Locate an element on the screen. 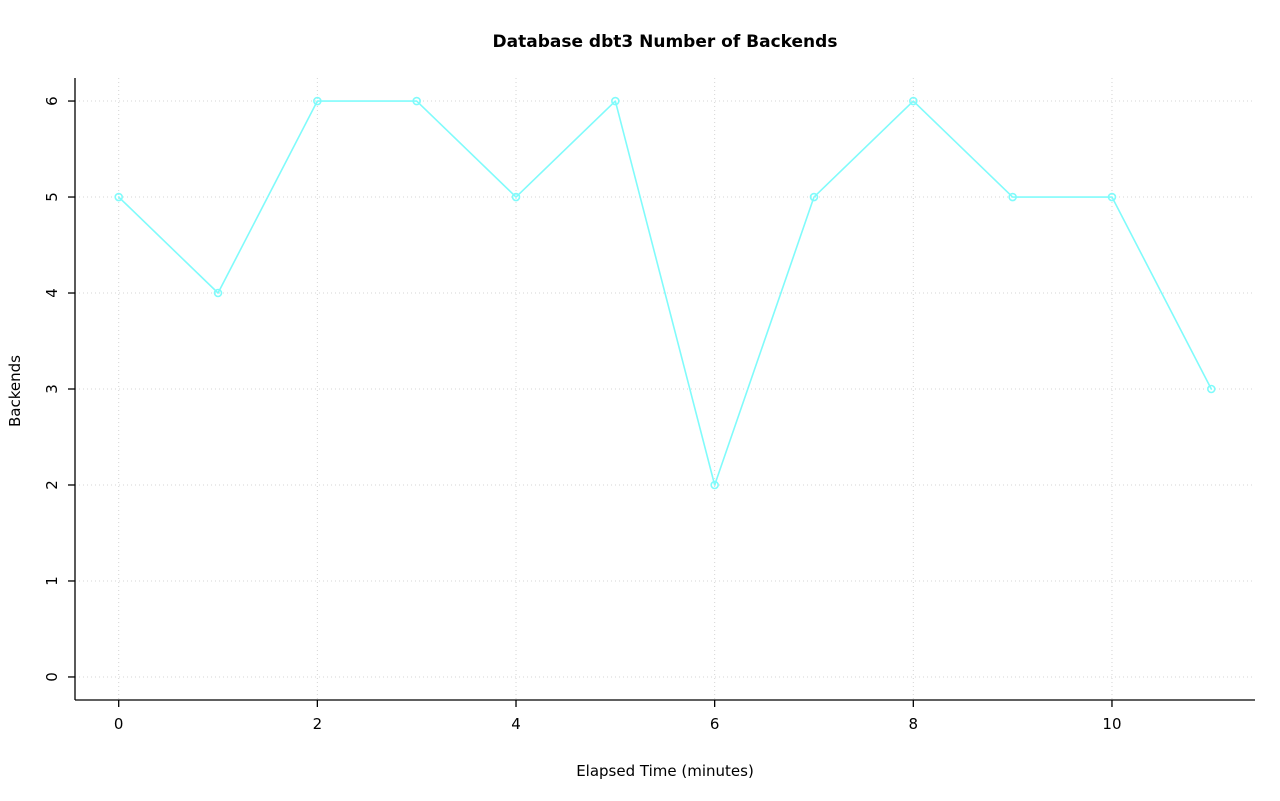 The height and width of the screenshot is (801, 1280). chart-title: Database dbt3 Number of Backends is located at coordinates (665, 42).